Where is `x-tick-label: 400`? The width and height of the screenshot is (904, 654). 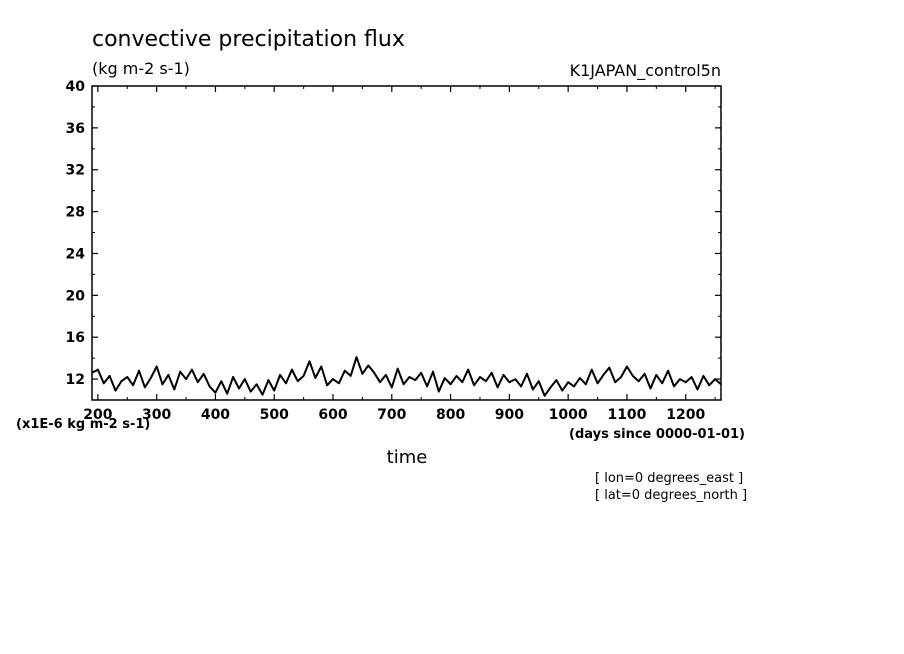
x-tick-label: 400 is located at coordinates (215, 415).